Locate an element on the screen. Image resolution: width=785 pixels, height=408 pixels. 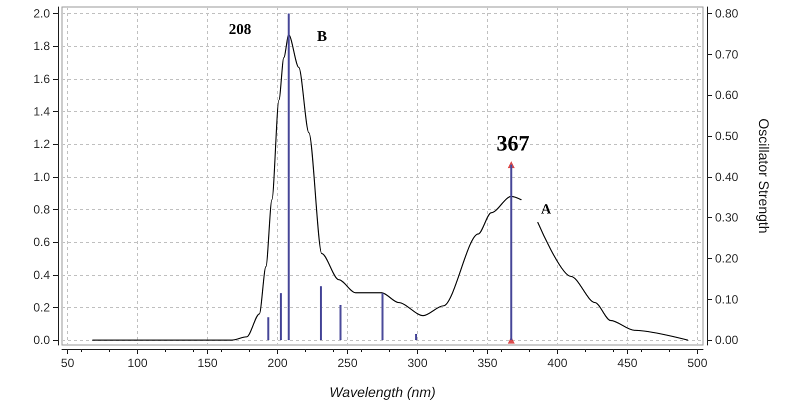
y2-tick-label: 0.70 is located at coordinates (727, 54).